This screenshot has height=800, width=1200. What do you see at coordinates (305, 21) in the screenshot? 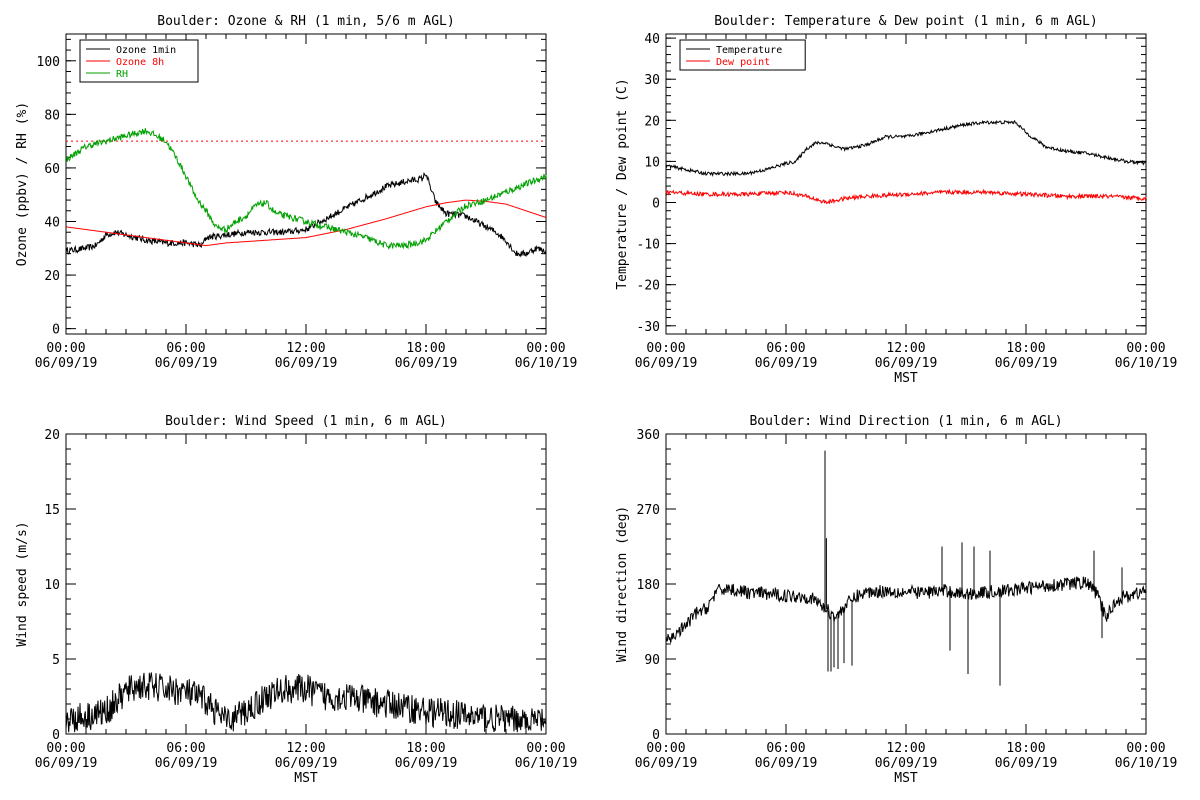
I see `ozone-rh-title: Boulder: Ozone & RH (1 min, 5/6 m AGL)` at bounding box center [305, 21].